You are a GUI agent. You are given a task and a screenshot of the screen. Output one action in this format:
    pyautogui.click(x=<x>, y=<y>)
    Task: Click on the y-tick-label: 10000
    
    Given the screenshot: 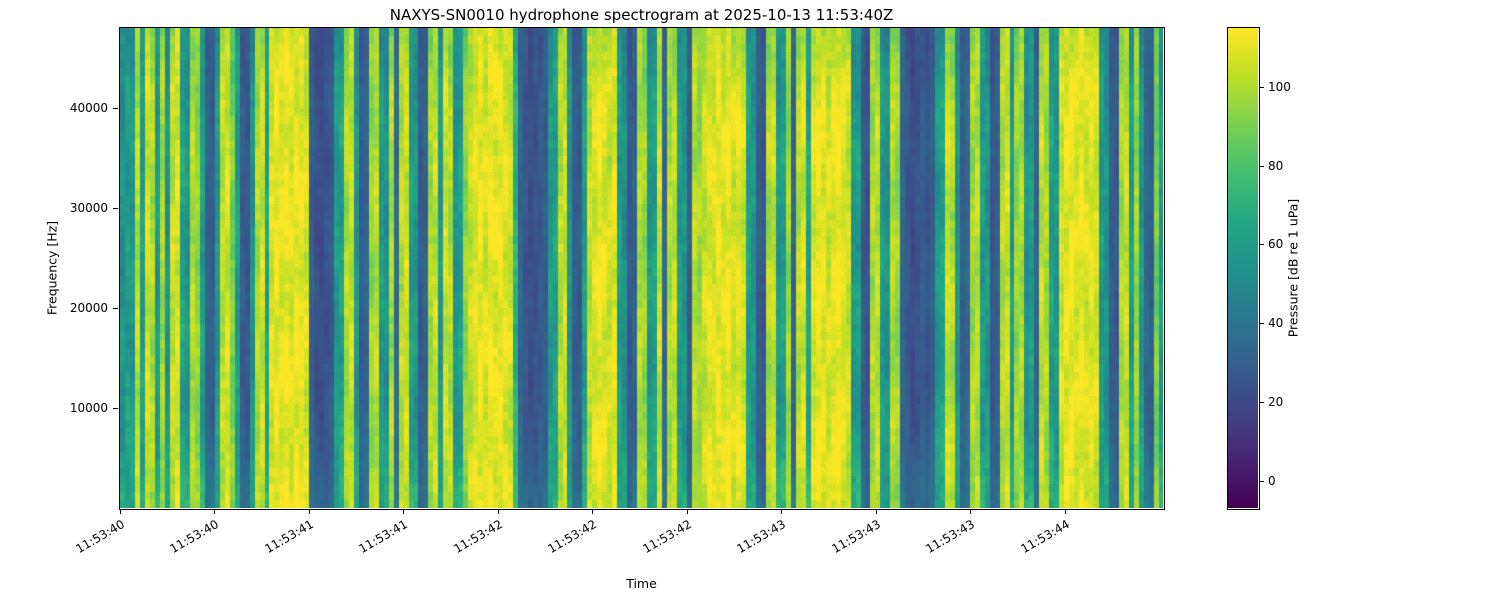 What is the action you would take?
    pyautogui.click(x=88, y=408)
    